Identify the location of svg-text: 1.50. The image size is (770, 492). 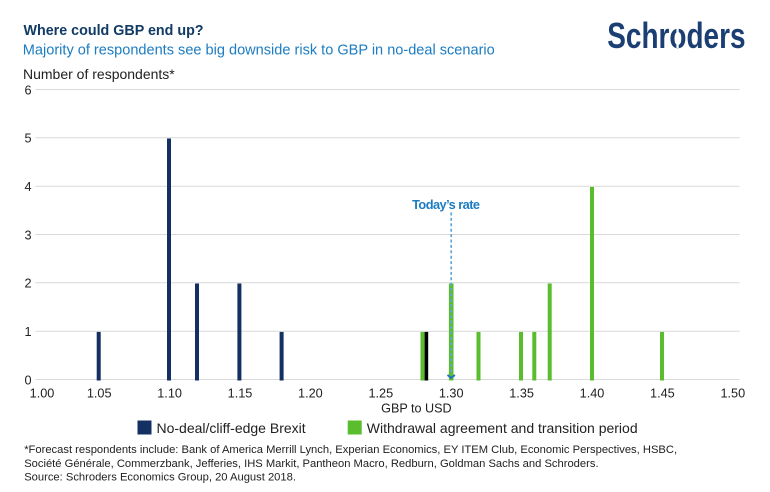
(732, 393).